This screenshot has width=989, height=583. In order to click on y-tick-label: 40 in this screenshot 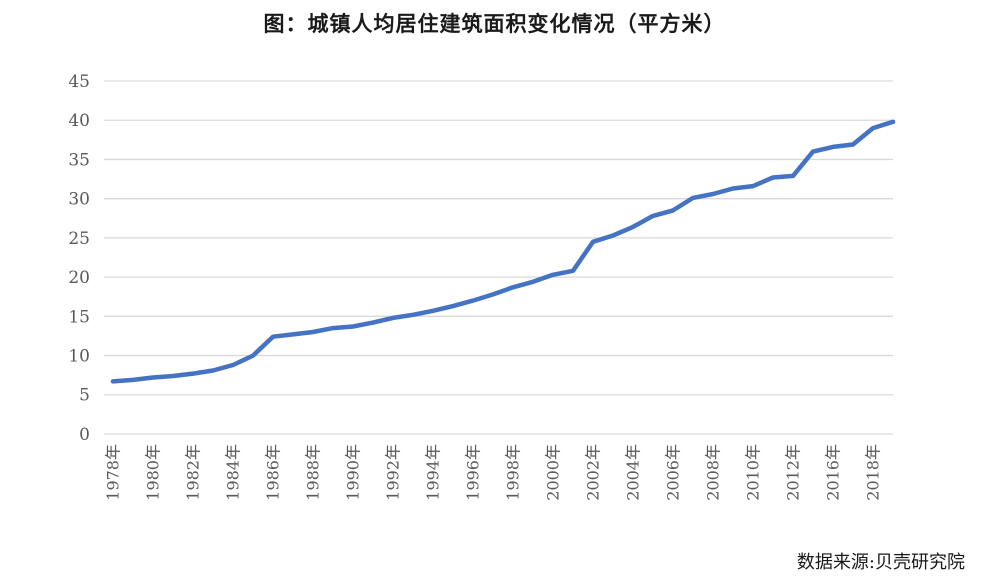, I will do `click(79, 121)`.